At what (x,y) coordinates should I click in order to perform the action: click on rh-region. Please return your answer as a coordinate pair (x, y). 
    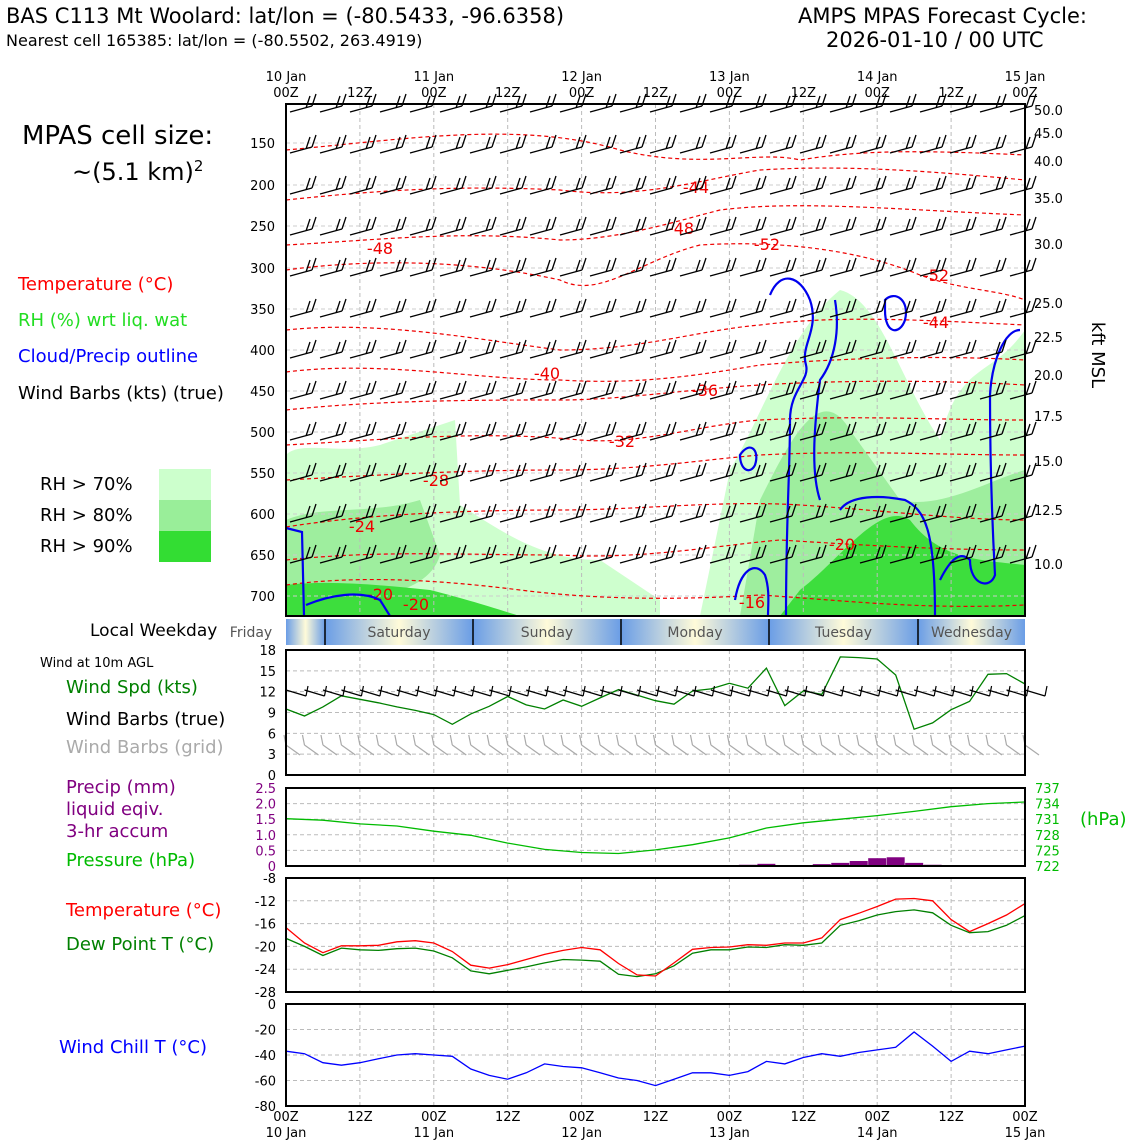
    Looking at the image, I should click on (363, 551).